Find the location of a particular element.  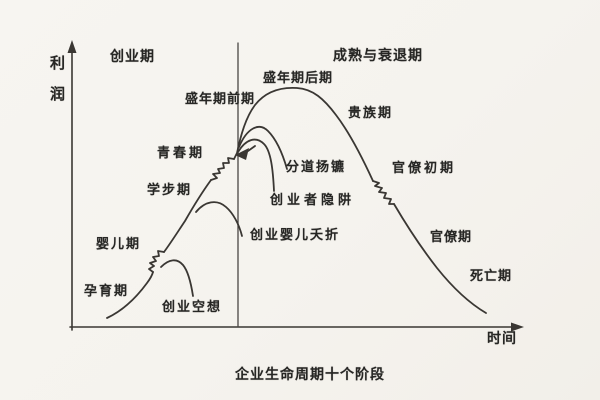

stage-label-early-bureaucracy: 官僚初期 is located at coordinates (424, 168).